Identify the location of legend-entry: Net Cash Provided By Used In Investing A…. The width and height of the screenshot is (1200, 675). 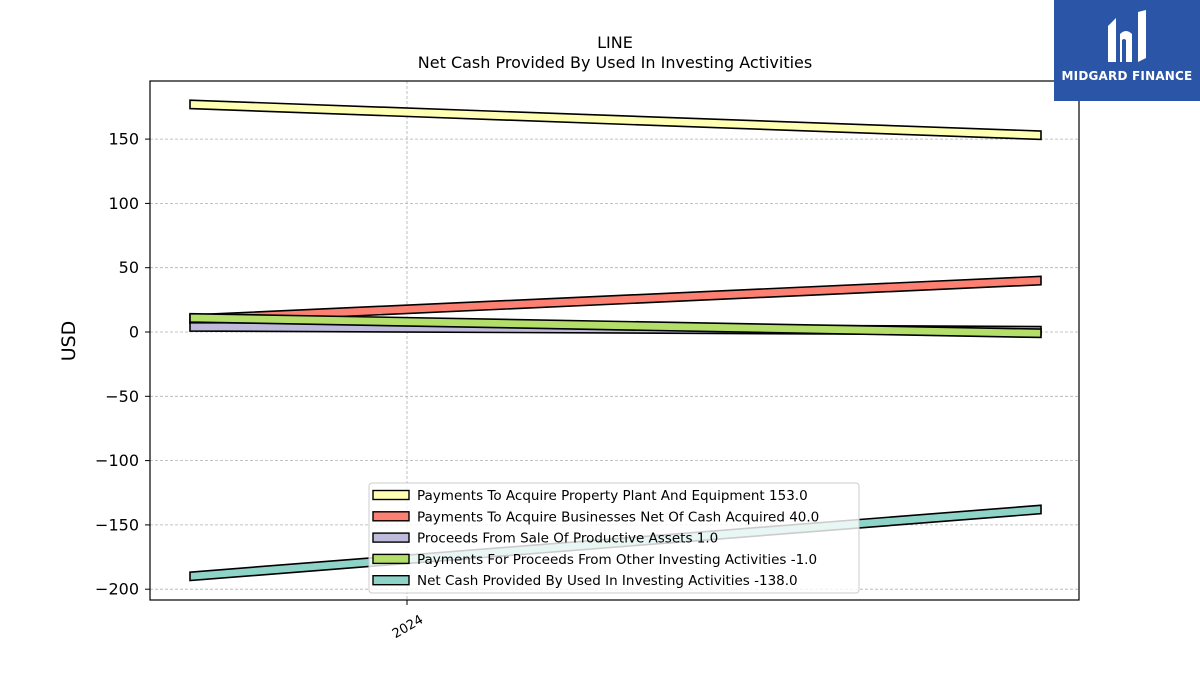
(607, 581).